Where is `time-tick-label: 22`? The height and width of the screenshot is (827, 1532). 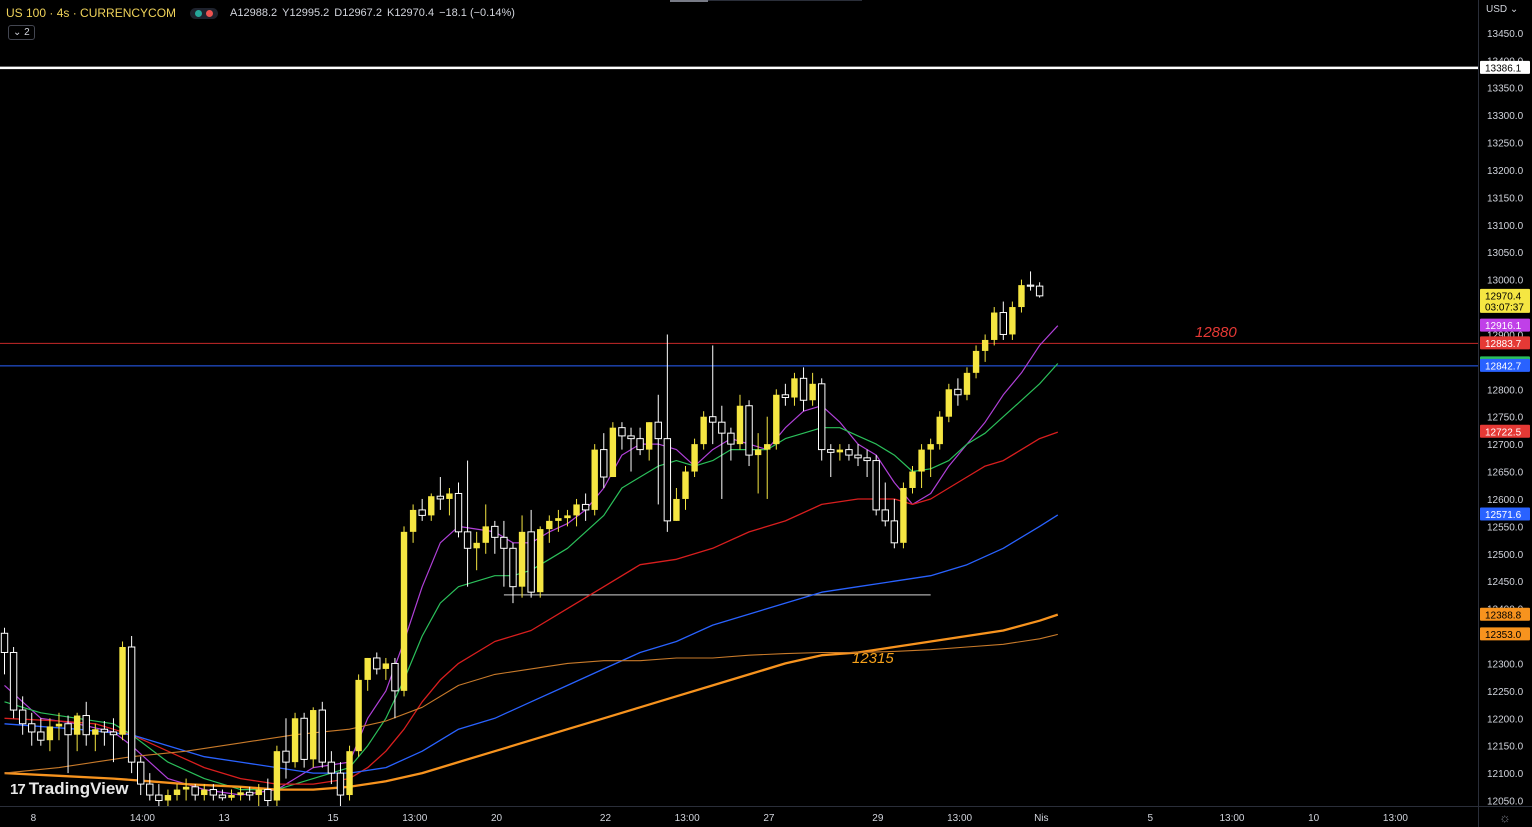
time-tick-label: 22 is located at coordinates (606, 818).